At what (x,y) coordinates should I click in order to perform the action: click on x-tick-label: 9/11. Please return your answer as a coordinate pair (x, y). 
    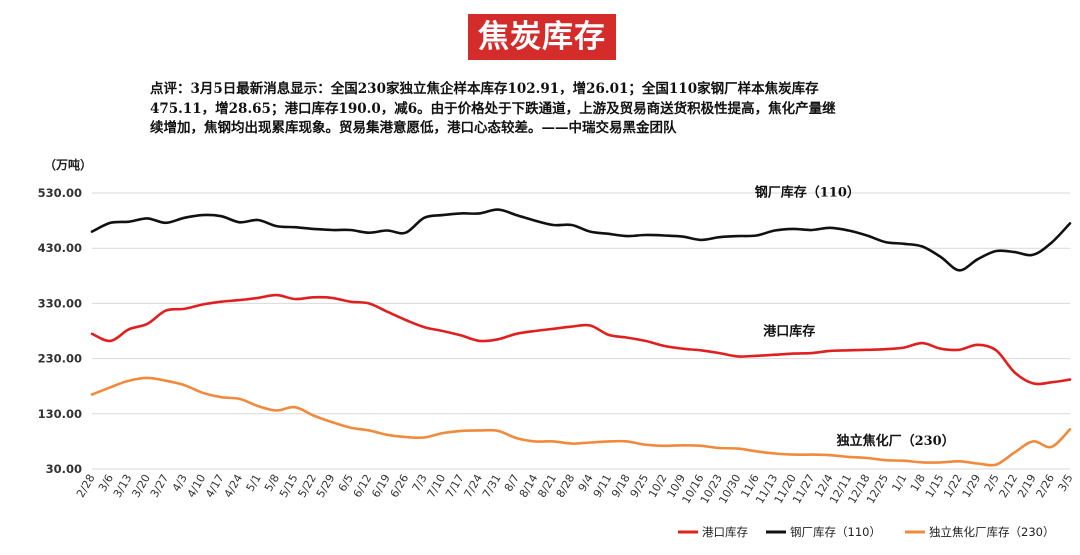
    Looking at the image, I should click on (603, 486).